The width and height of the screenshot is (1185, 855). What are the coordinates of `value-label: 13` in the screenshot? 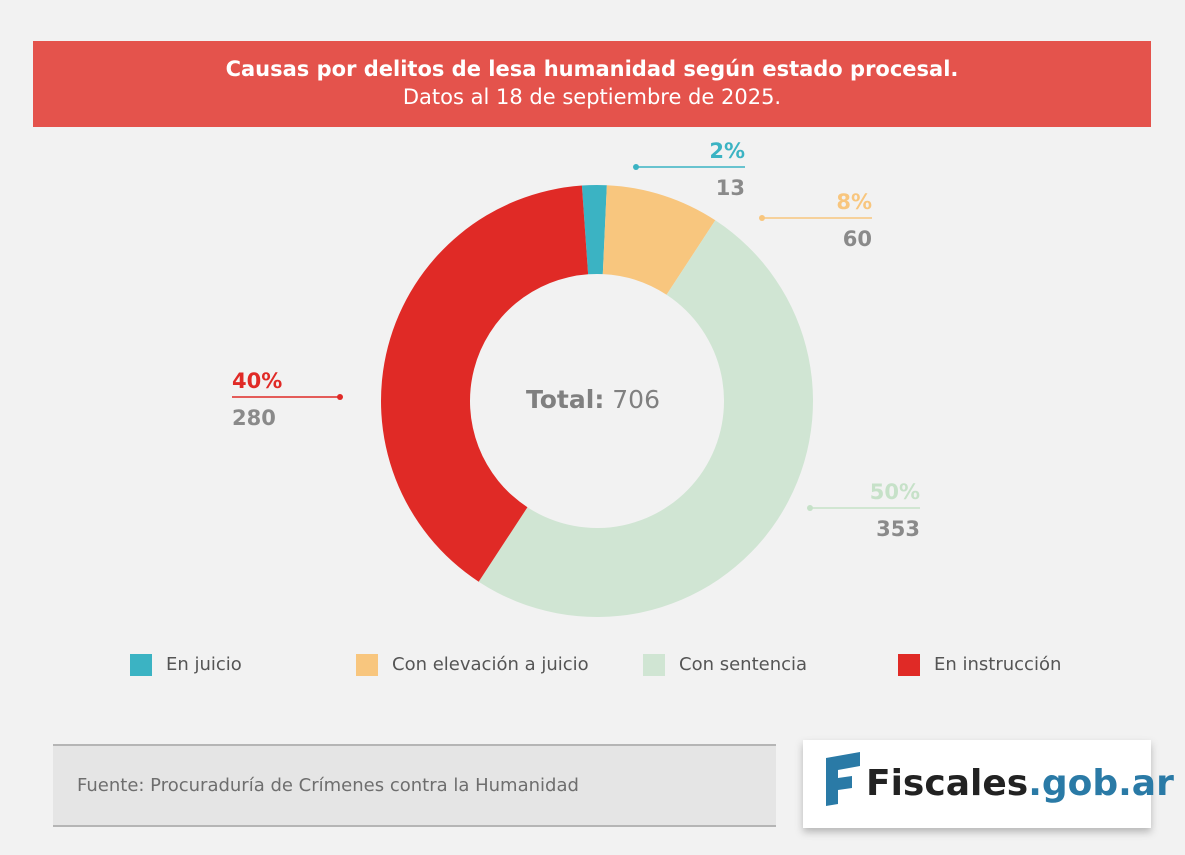 It's located at (730, 188).